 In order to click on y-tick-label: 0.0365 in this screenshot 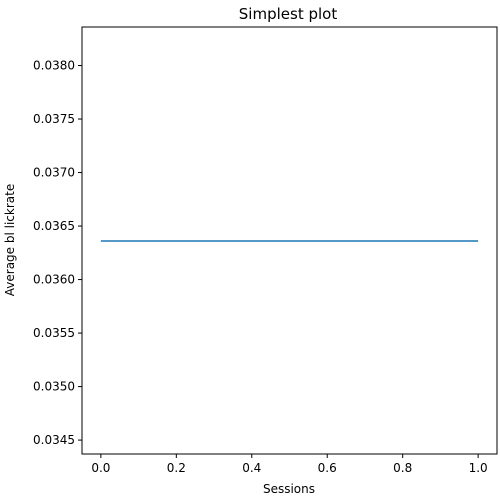, I will do `click(54, 226)`.